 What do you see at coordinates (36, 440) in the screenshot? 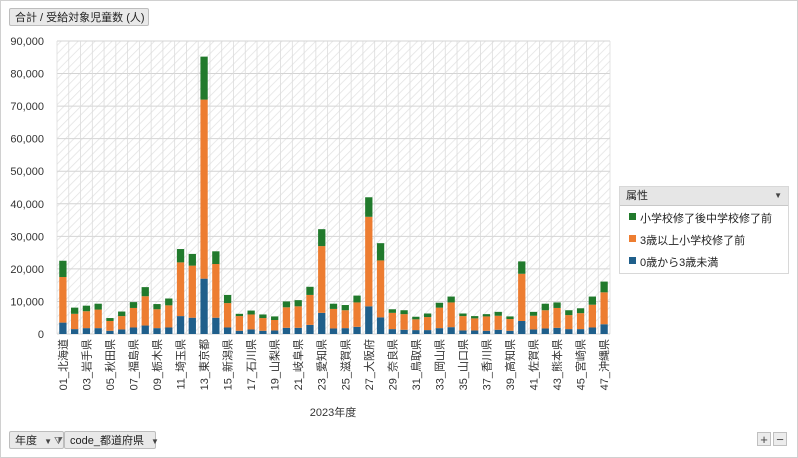
I see `year-field-button: 年度 ▼ ⧩` at bounding box center [36, 440].